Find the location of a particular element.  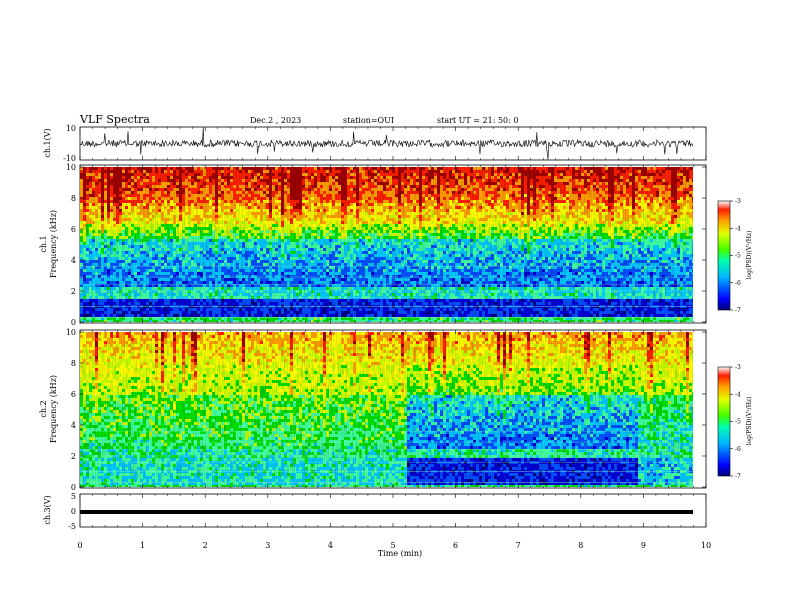

date-label: Dec.2 , 2023 is located at coordinates (275, 120).